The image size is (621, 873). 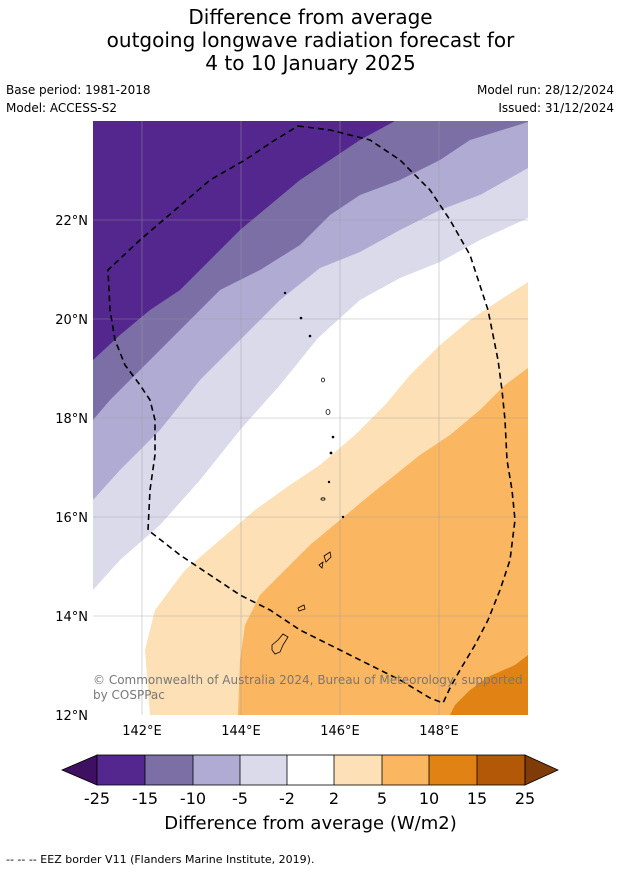 I want to click on issued-date: Issued: 31/12/2024, so click(x=556, y=108).